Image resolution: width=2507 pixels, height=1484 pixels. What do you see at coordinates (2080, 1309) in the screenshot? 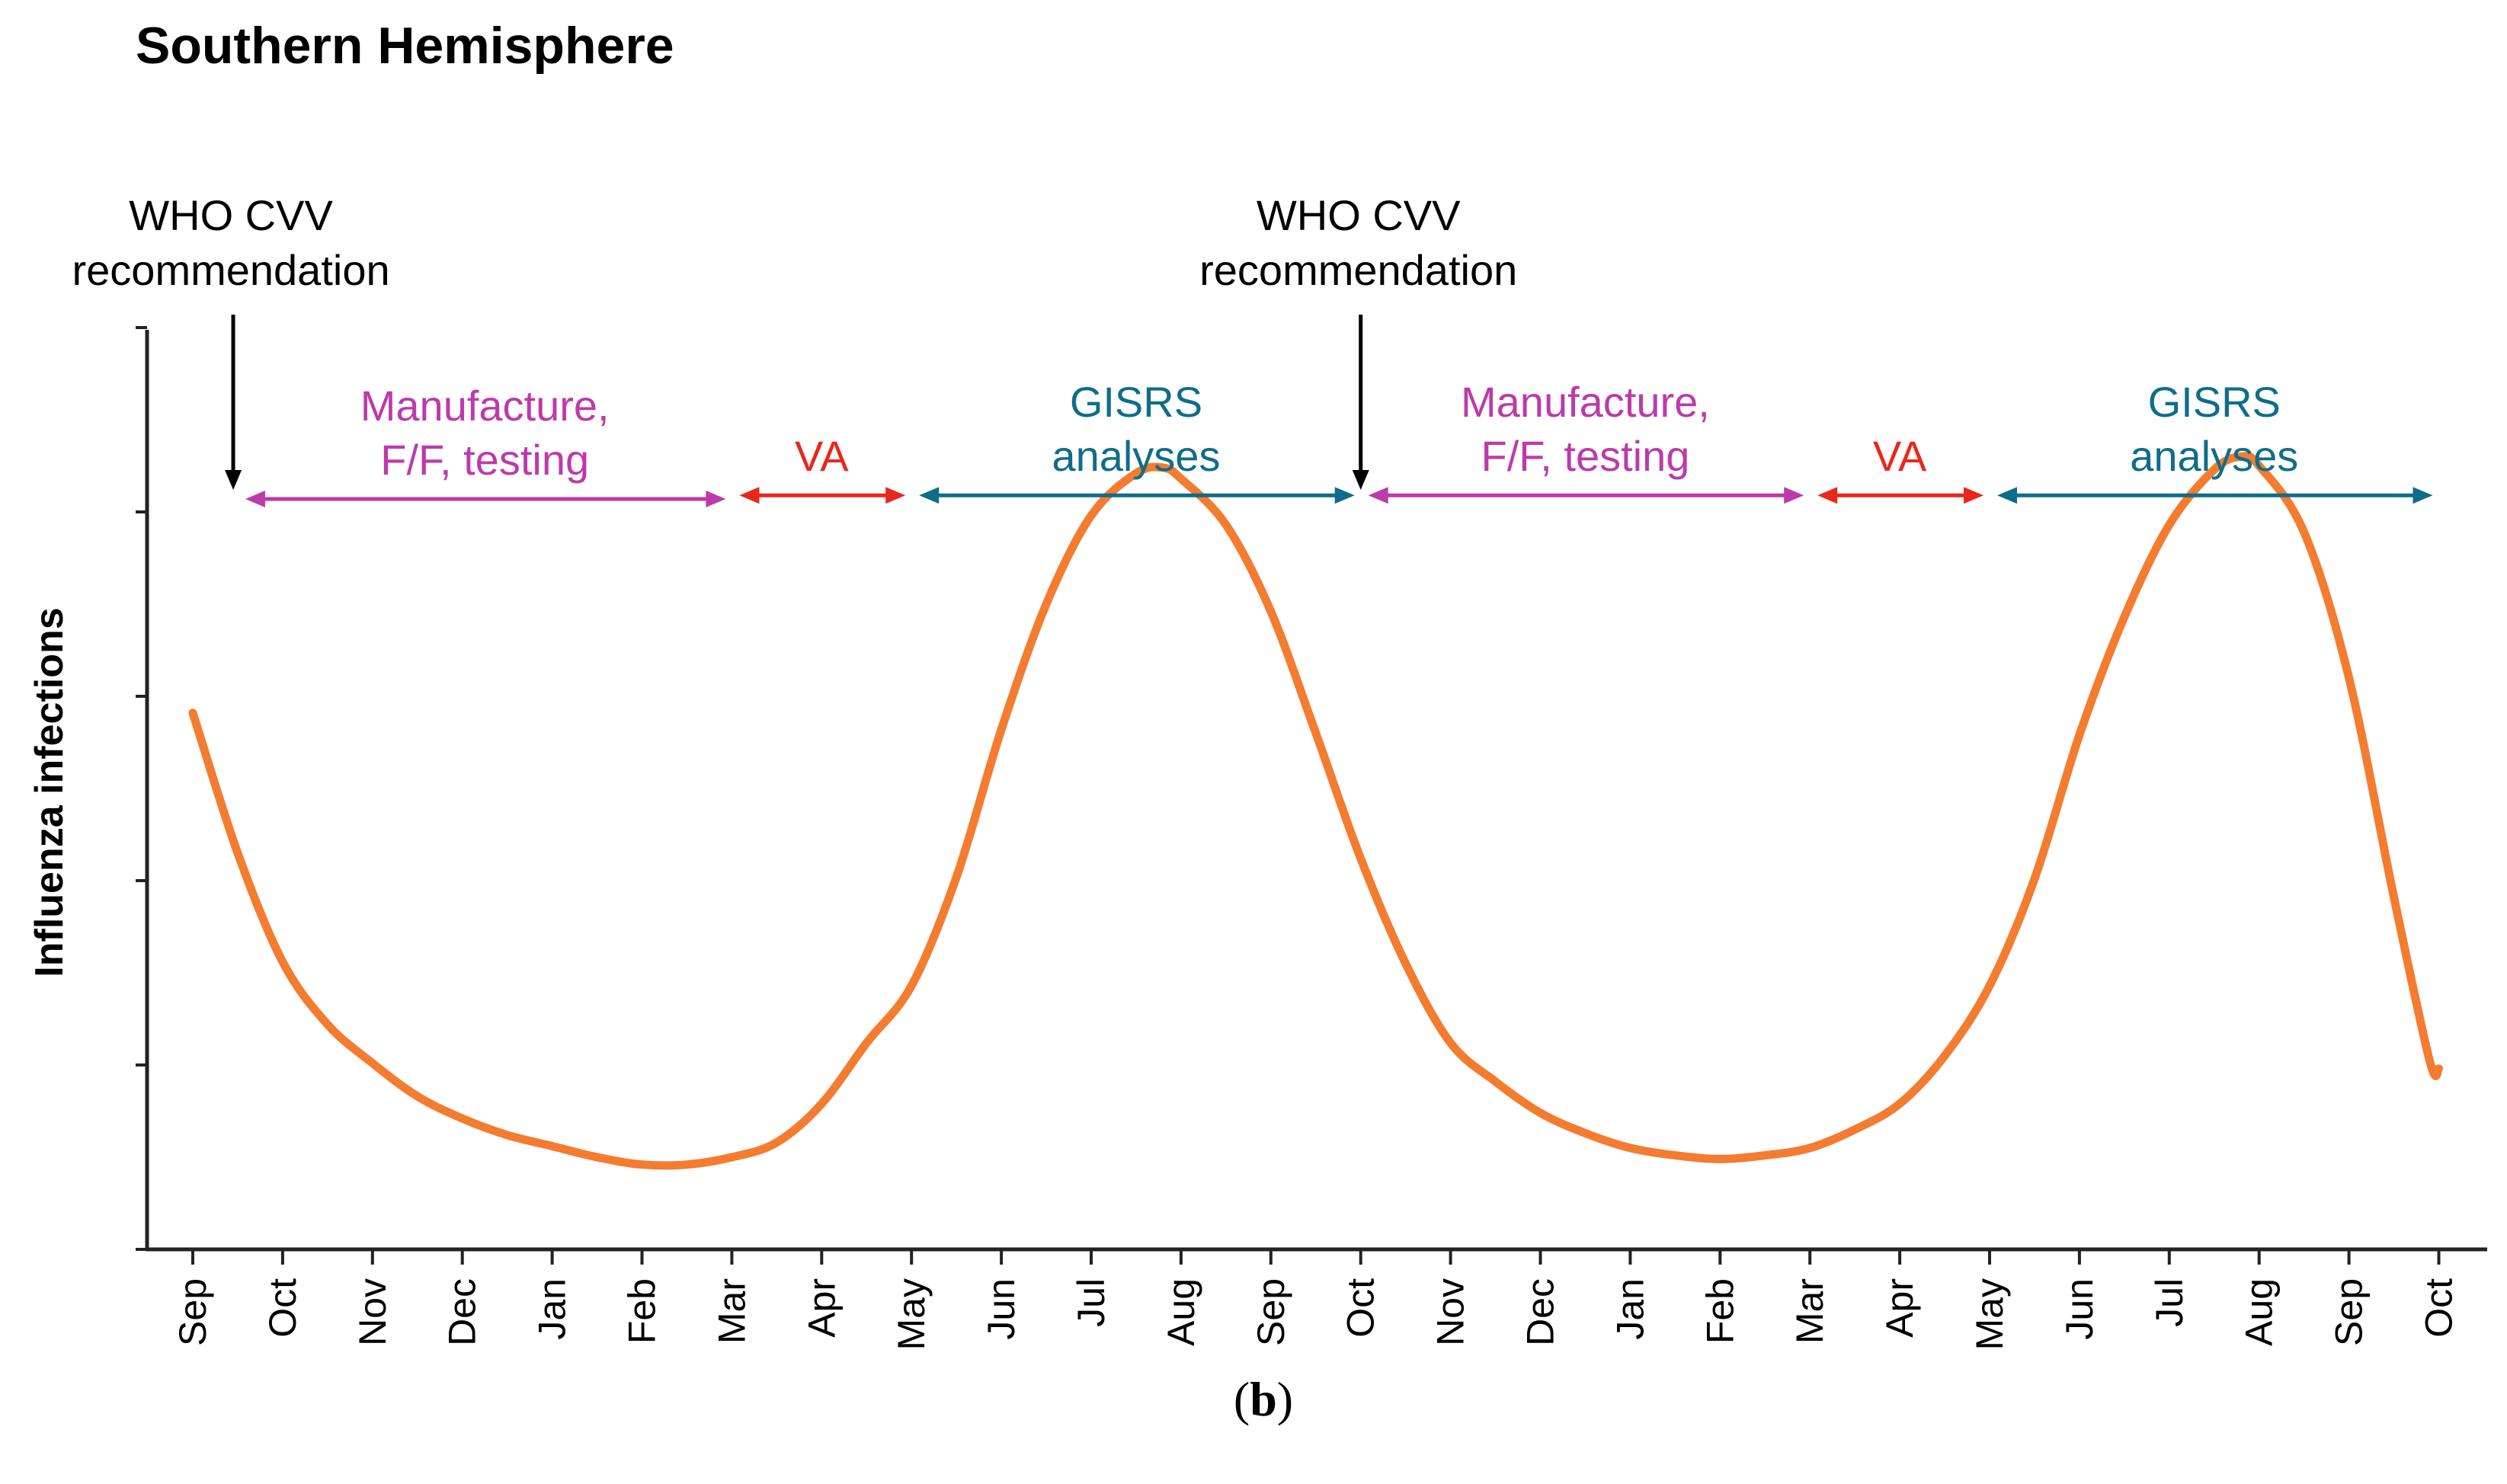
I see `x-tick-label-21: Jun` at bounding box center [2080, 1309].